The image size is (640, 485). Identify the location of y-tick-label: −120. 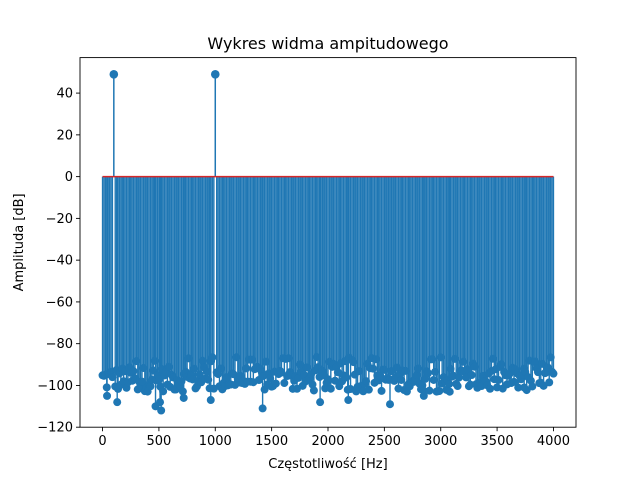
(55, 428).